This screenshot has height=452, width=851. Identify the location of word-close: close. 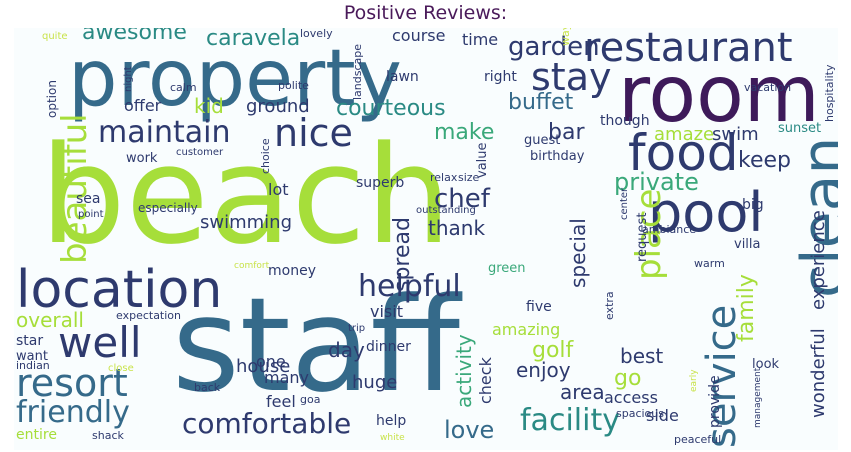
(121, 368).